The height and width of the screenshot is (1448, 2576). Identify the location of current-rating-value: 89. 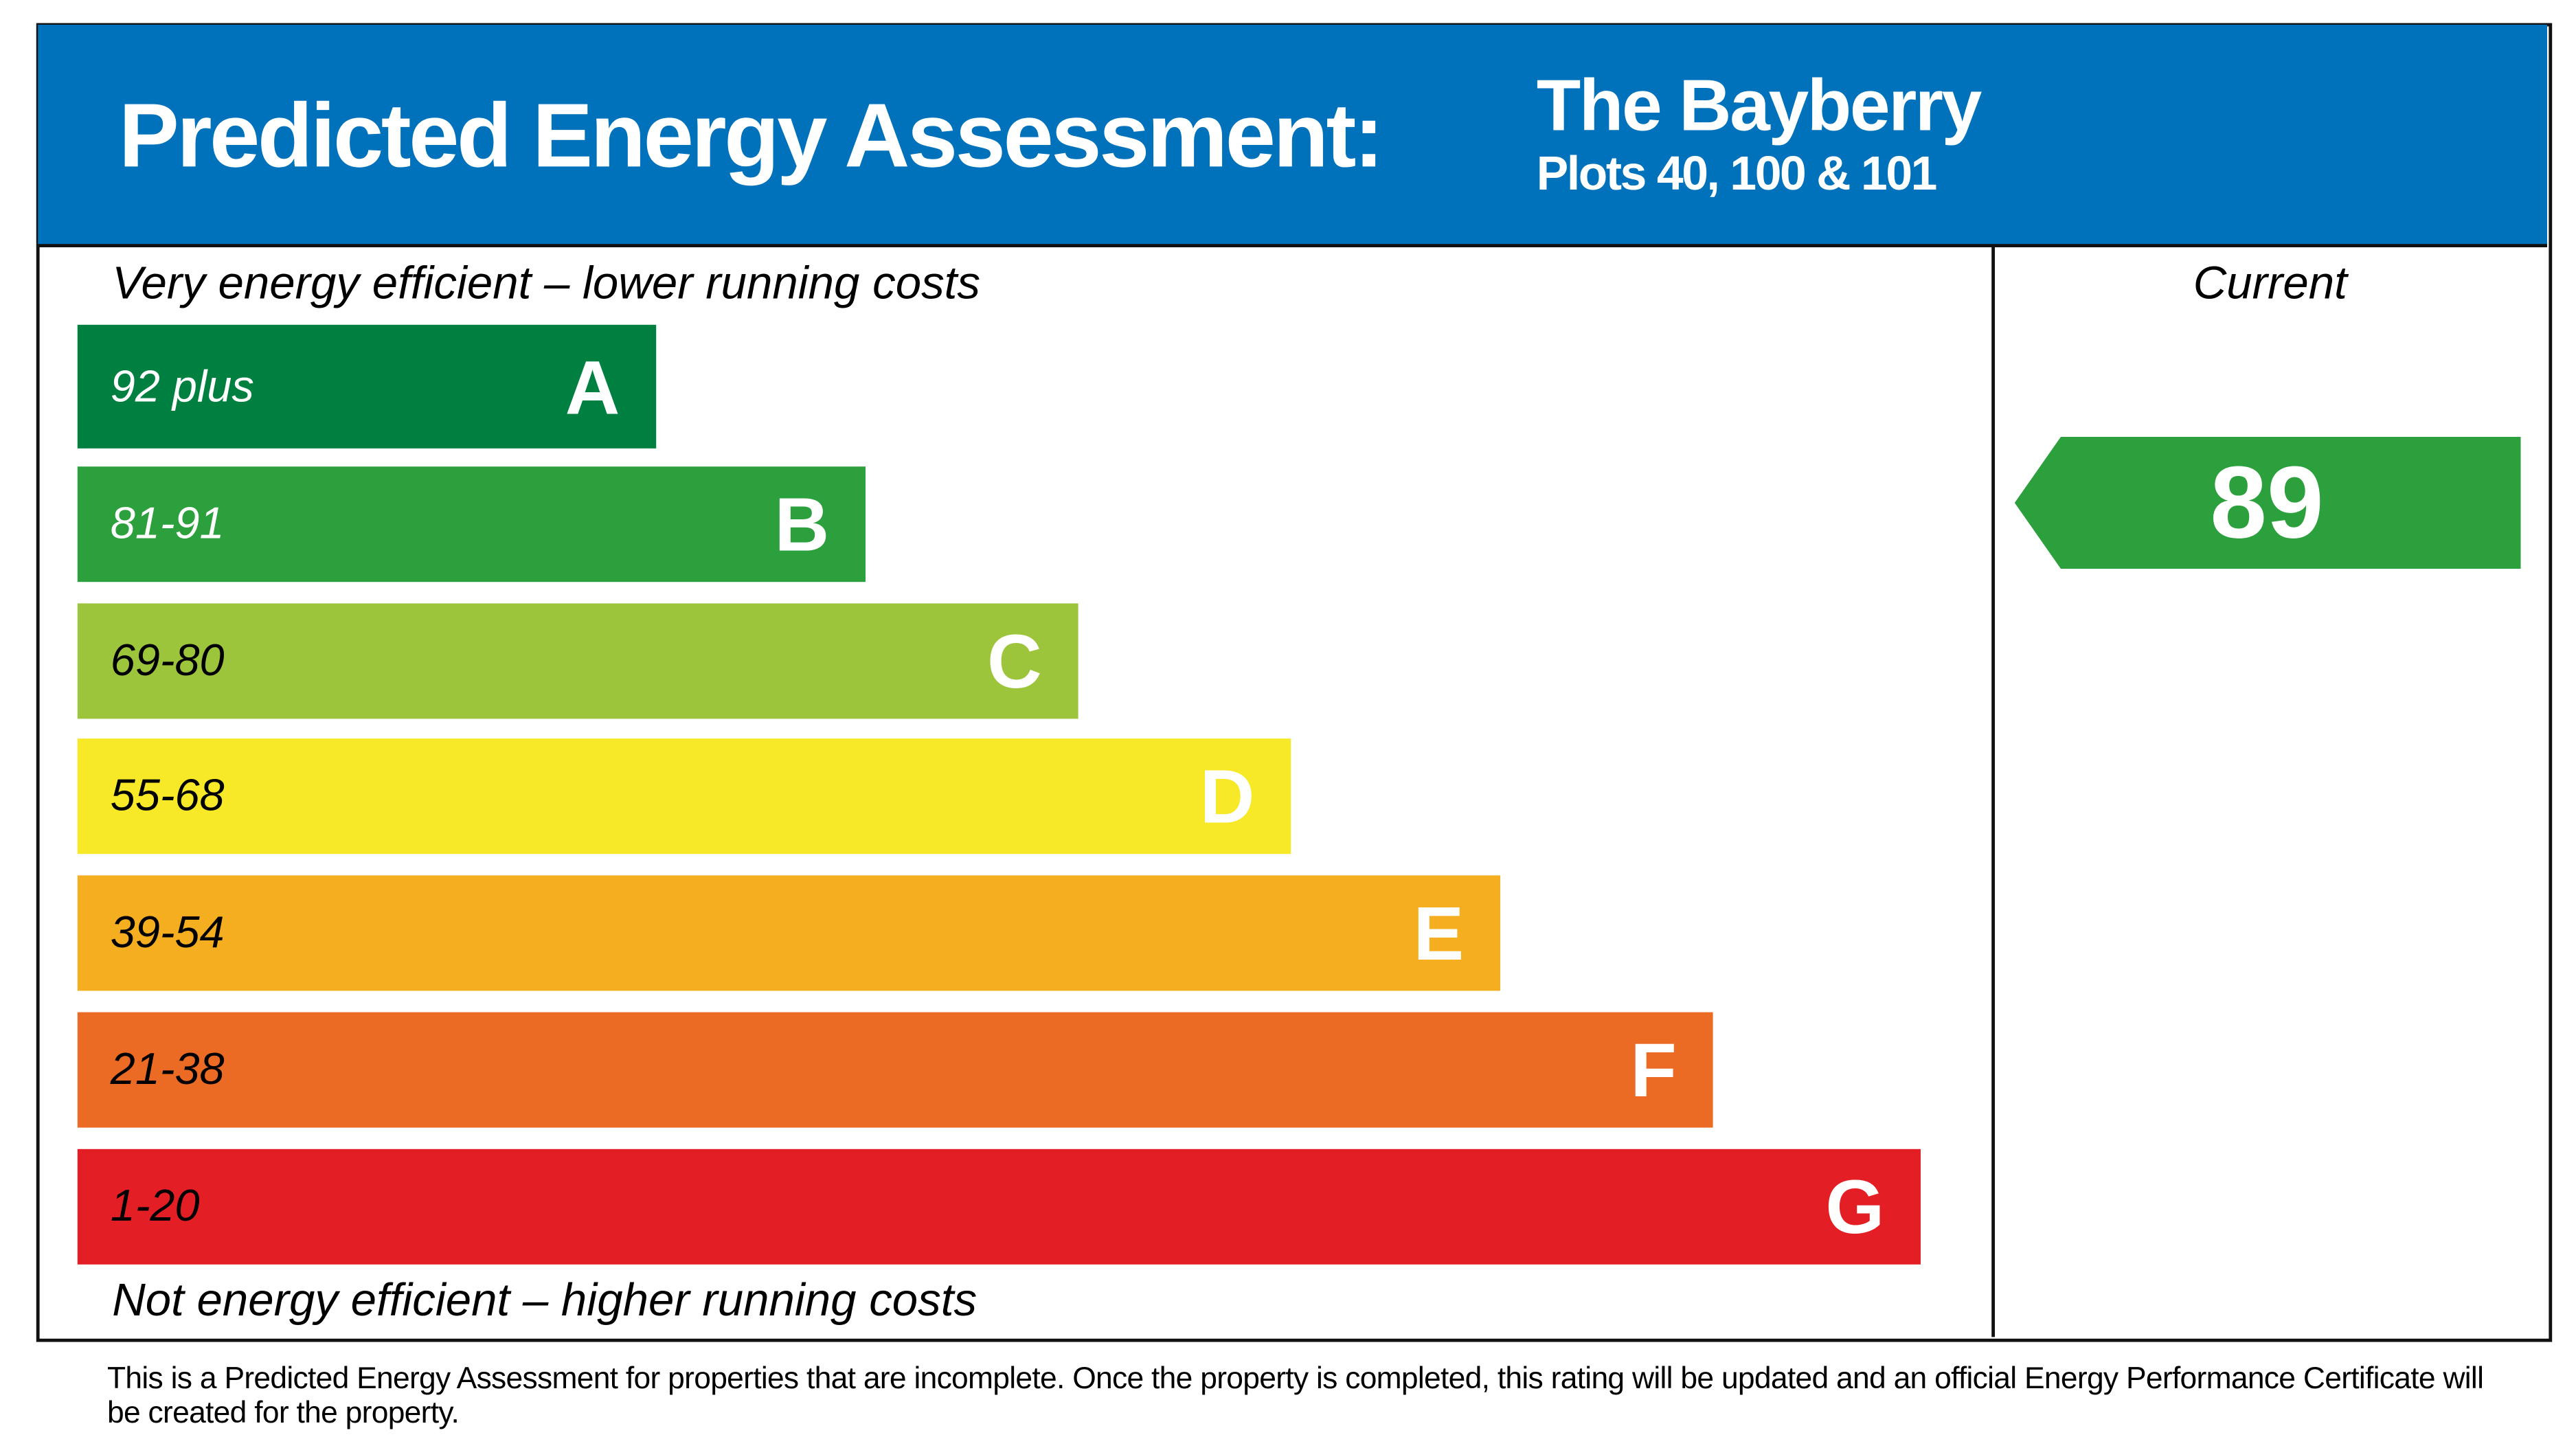
(2267, 503).